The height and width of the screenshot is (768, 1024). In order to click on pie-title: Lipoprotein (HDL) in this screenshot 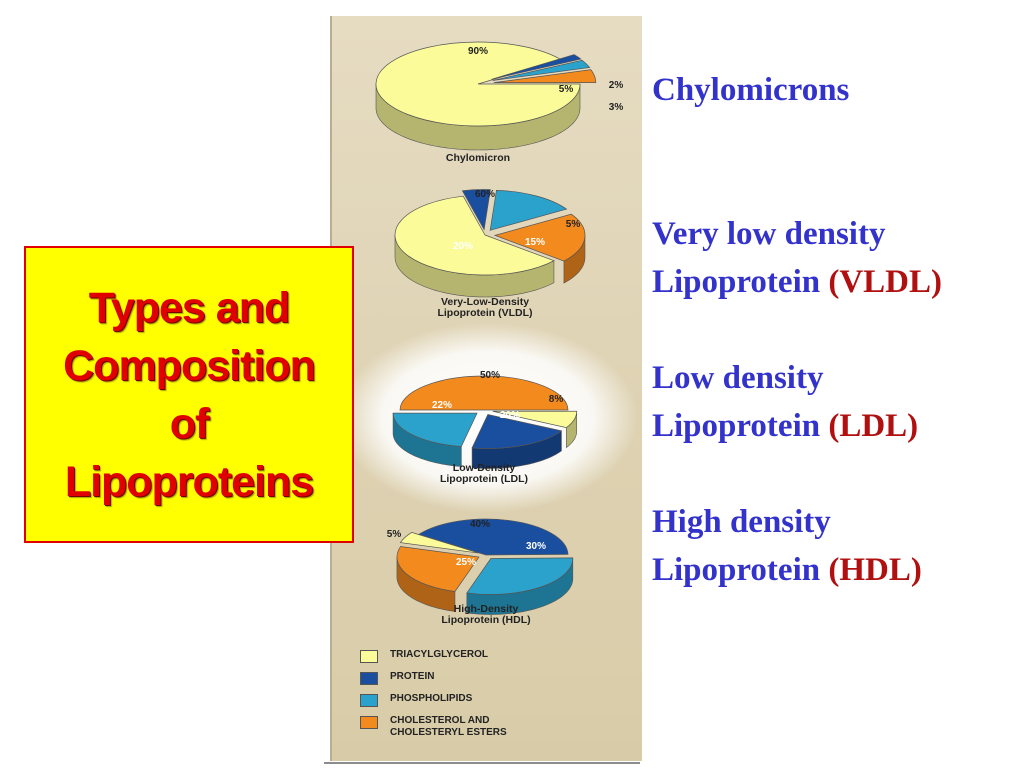, I will do `click(485, 620)`.